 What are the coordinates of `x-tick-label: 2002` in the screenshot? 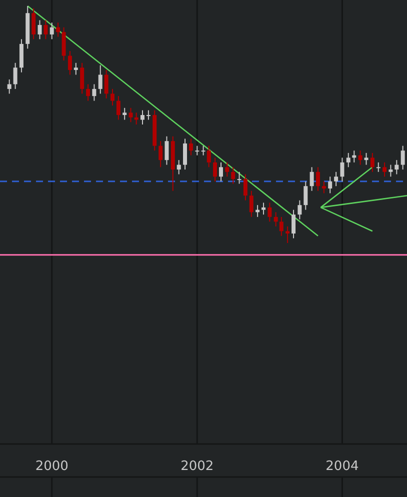 It's located at (197, 466).